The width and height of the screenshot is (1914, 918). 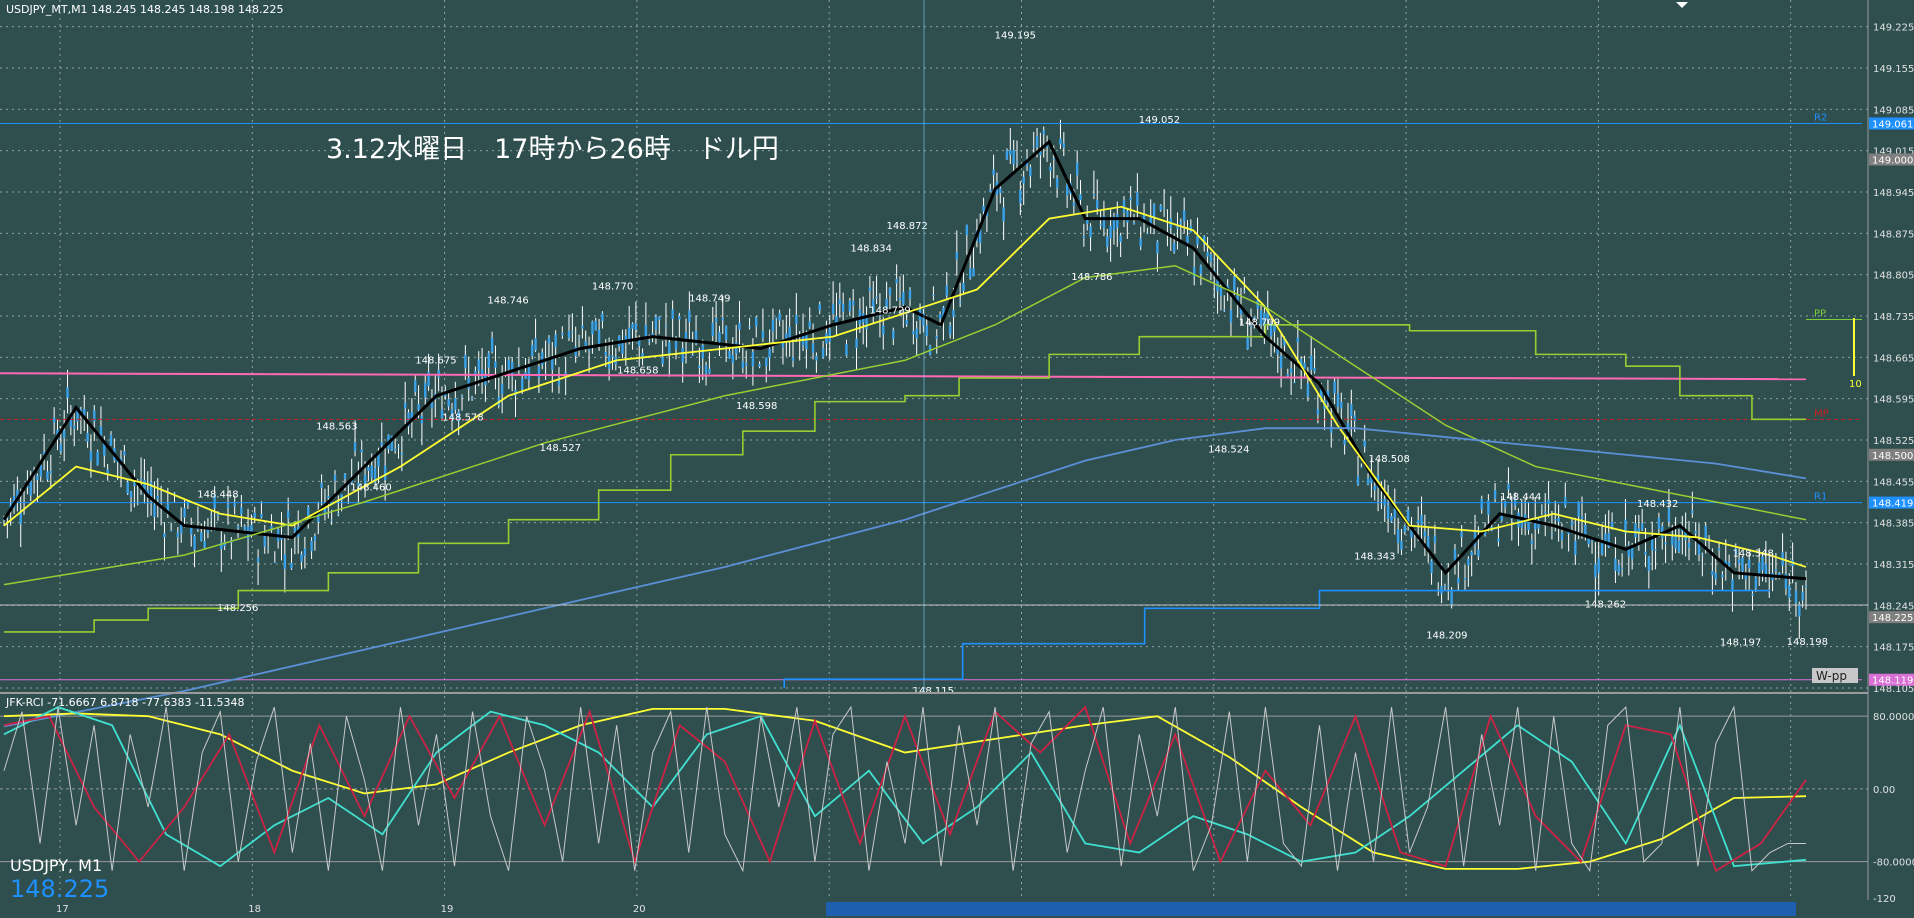 I want to click on pivot-label: R1, so click(x=1820, y=497).